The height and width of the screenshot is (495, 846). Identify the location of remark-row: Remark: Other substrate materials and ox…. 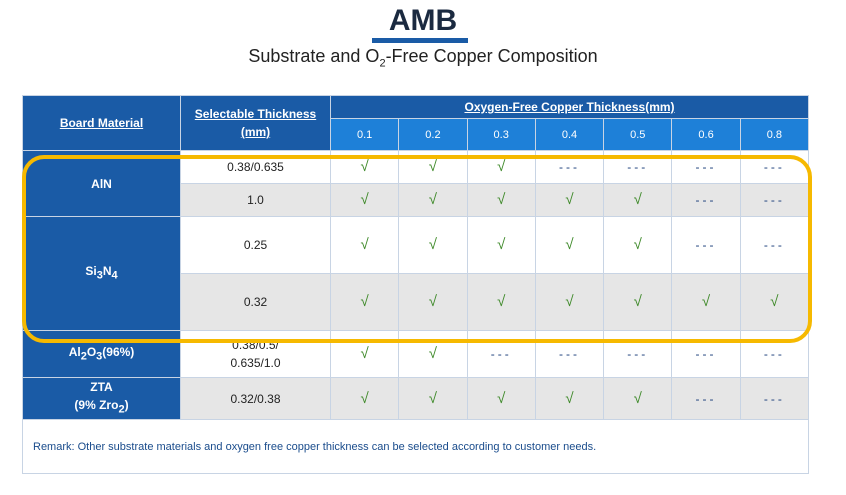
(415, 446).